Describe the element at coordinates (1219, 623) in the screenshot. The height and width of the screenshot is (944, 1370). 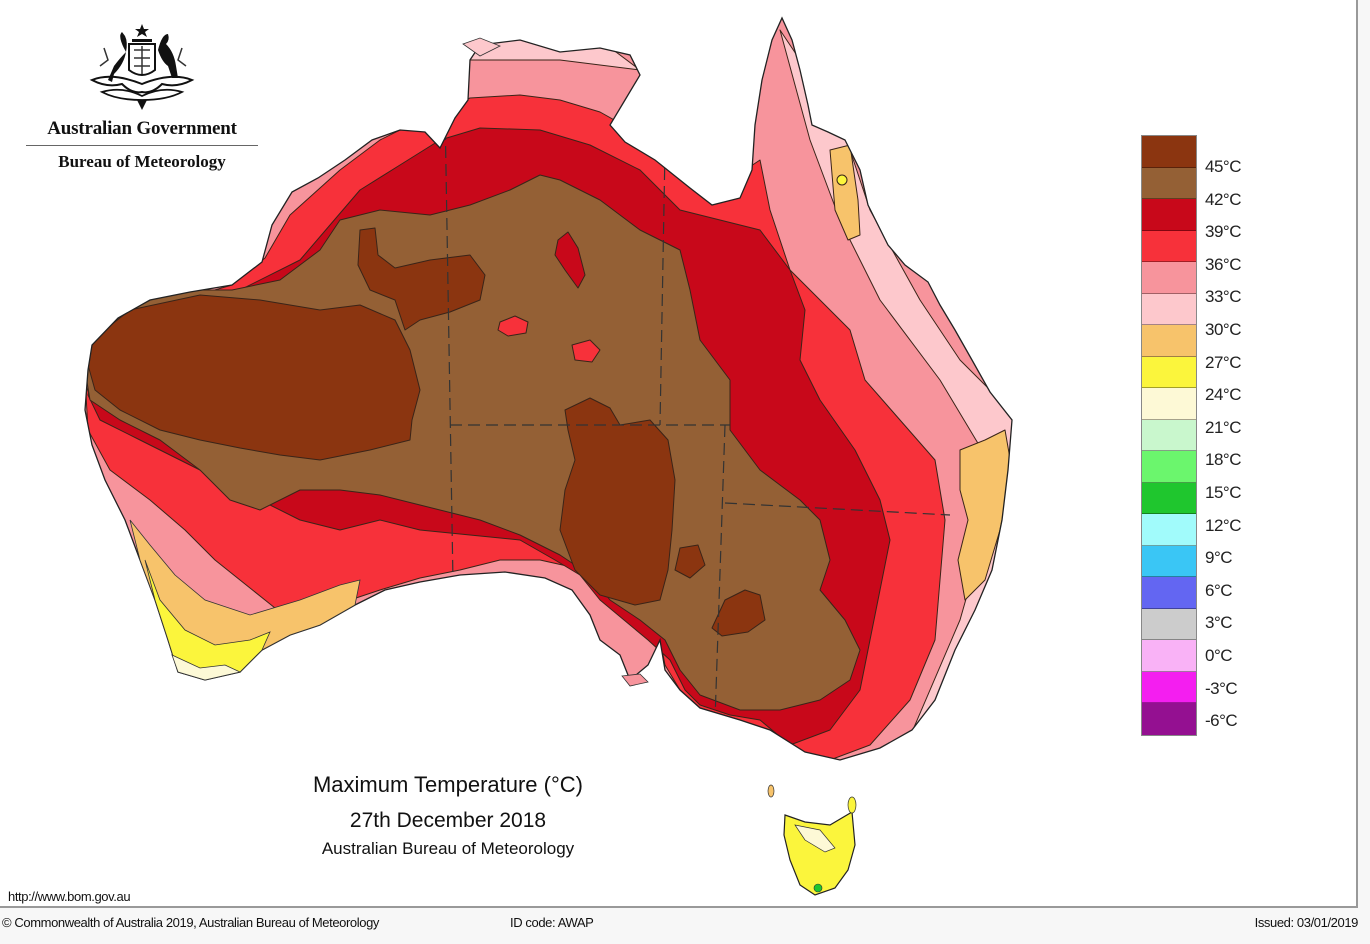
I see `legend-label: 3°C` at that location.